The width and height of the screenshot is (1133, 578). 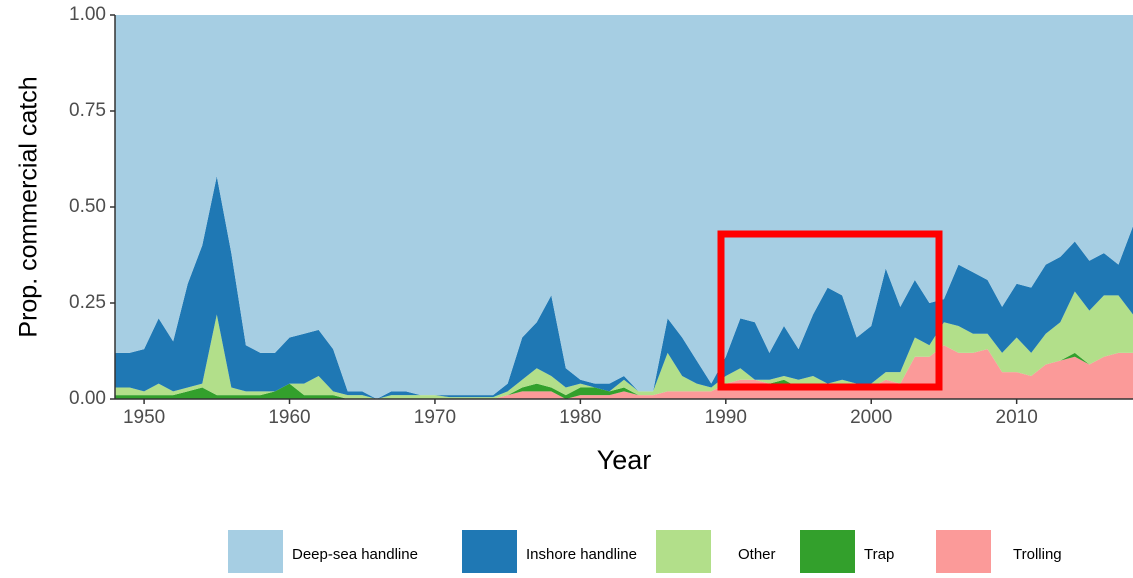 I want to click on y-axis-label: Prop. commercial catch, so click(x=29, y=206).